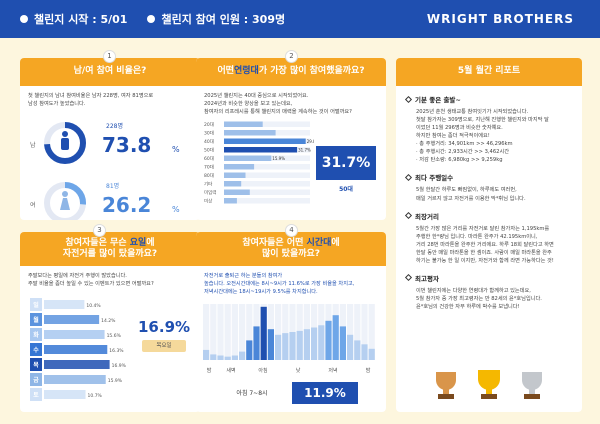 The height and width of the screenshot is (424, 600). I want to click on card-weekday-title-a: 참여자들은 무슨, so click(97, 242).